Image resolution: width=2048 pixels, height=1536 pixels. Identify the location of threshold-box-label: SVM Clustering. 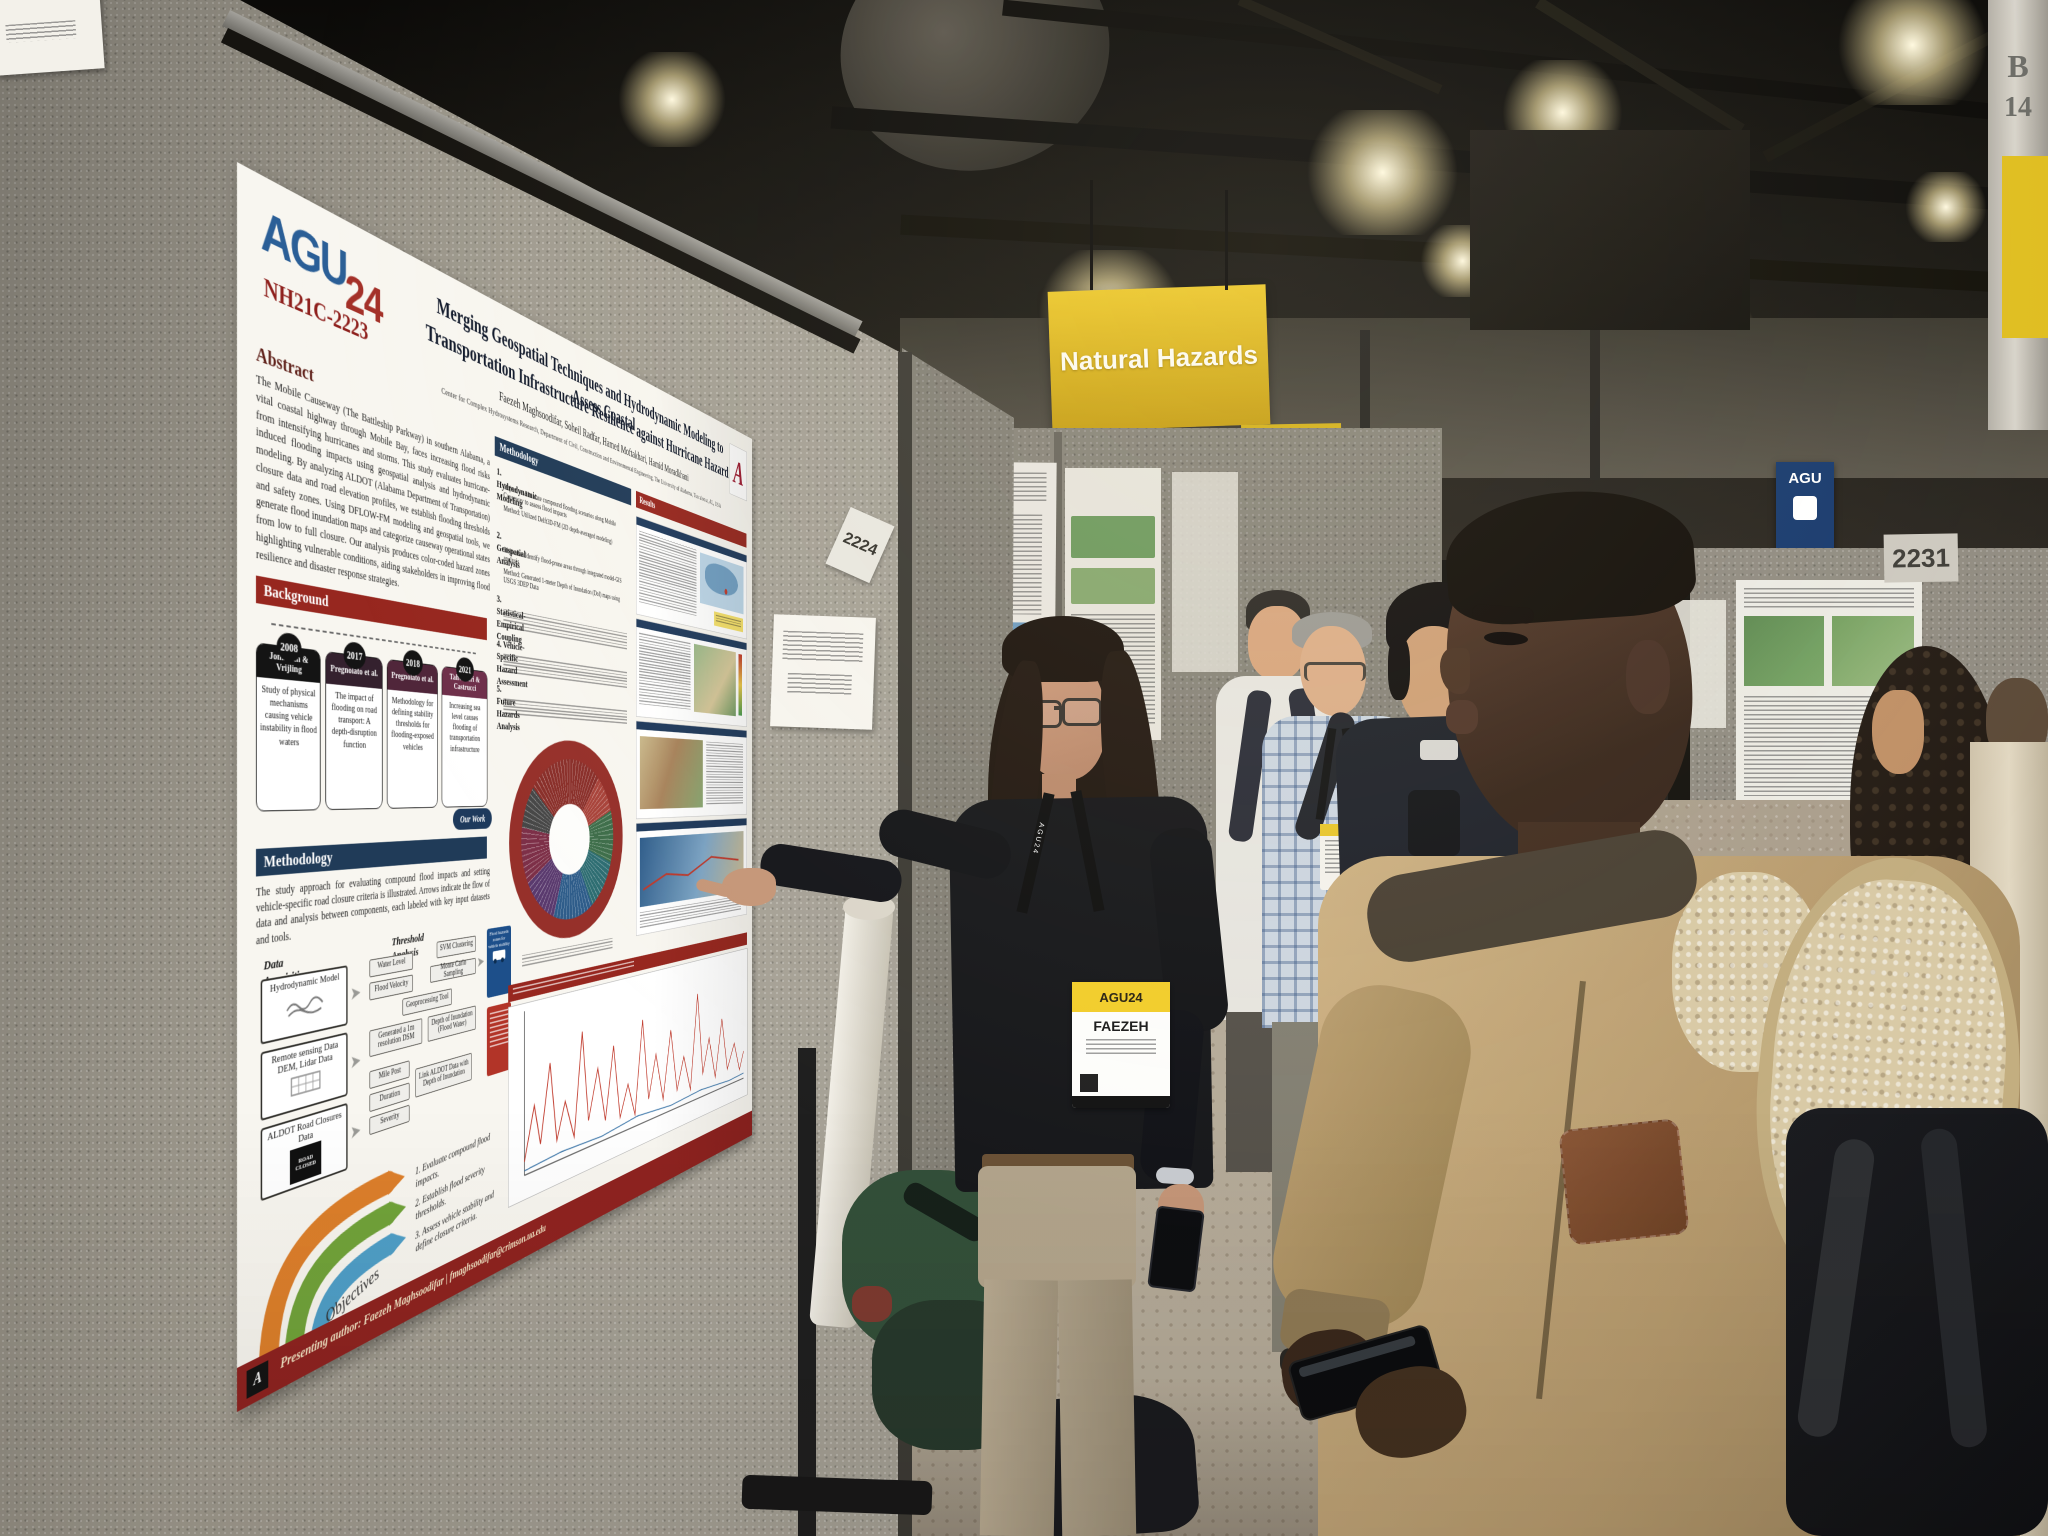
(456, 946).